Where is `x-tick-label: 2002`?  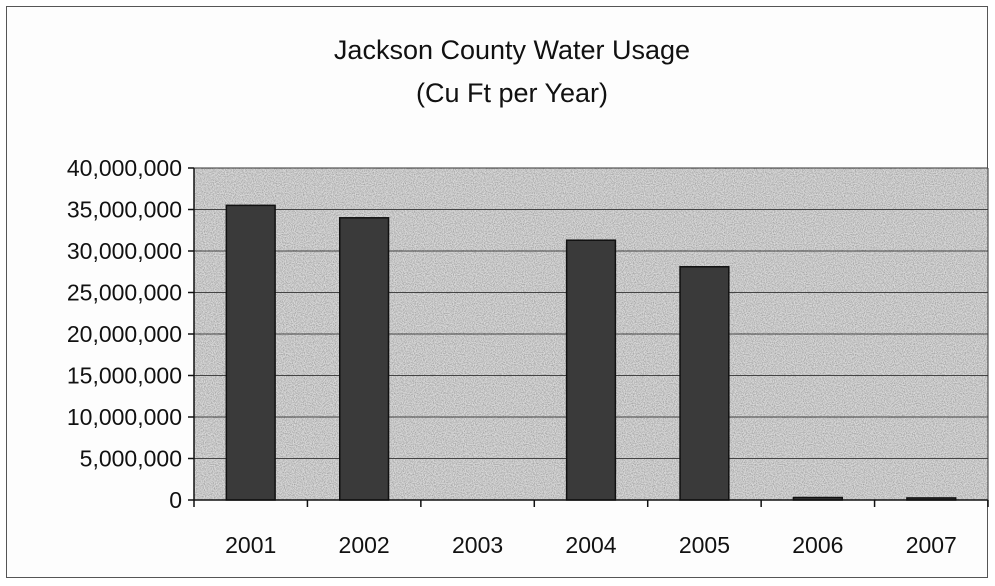 x-tick-label: 2002 is located at coordinates (364, 545).